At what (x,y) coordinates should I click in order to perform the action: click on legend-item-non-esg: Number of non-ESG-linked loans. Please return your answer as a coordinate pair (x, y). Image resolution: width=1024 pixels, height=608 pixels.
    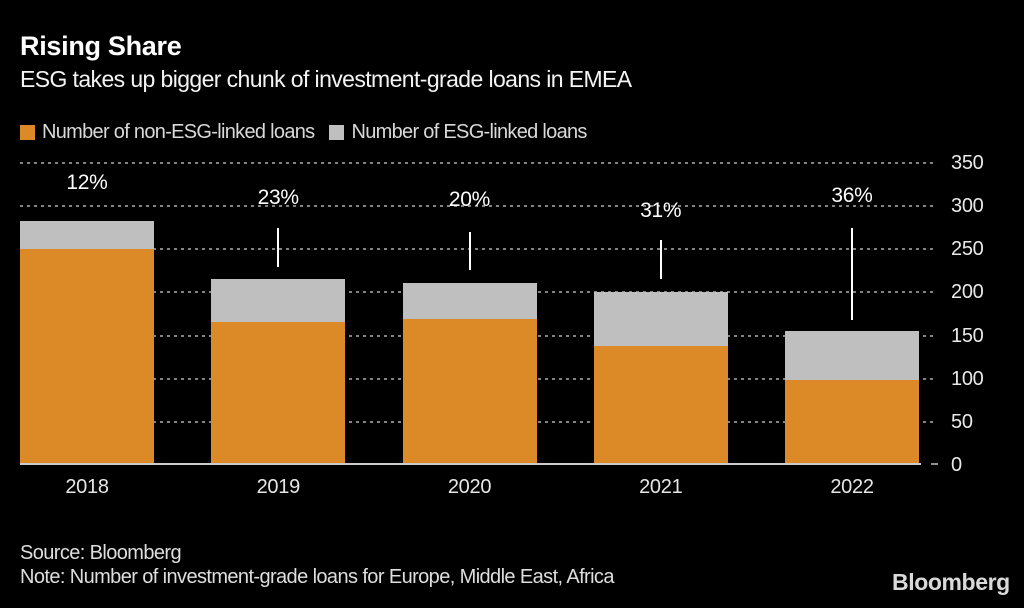
    Looking at the image, I should click on (167, 132).